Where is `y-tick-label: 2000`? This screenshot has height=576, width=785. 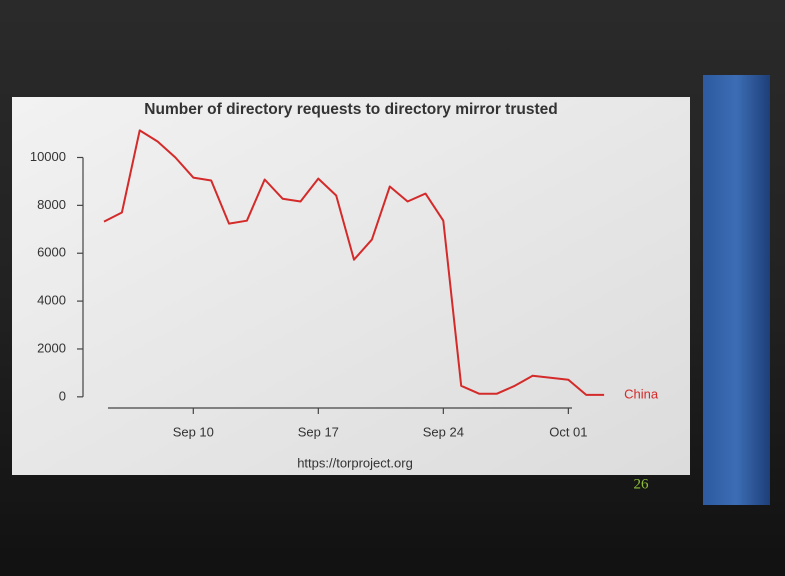 y-tick-label: 2000 is located at coordinates (51, 347).